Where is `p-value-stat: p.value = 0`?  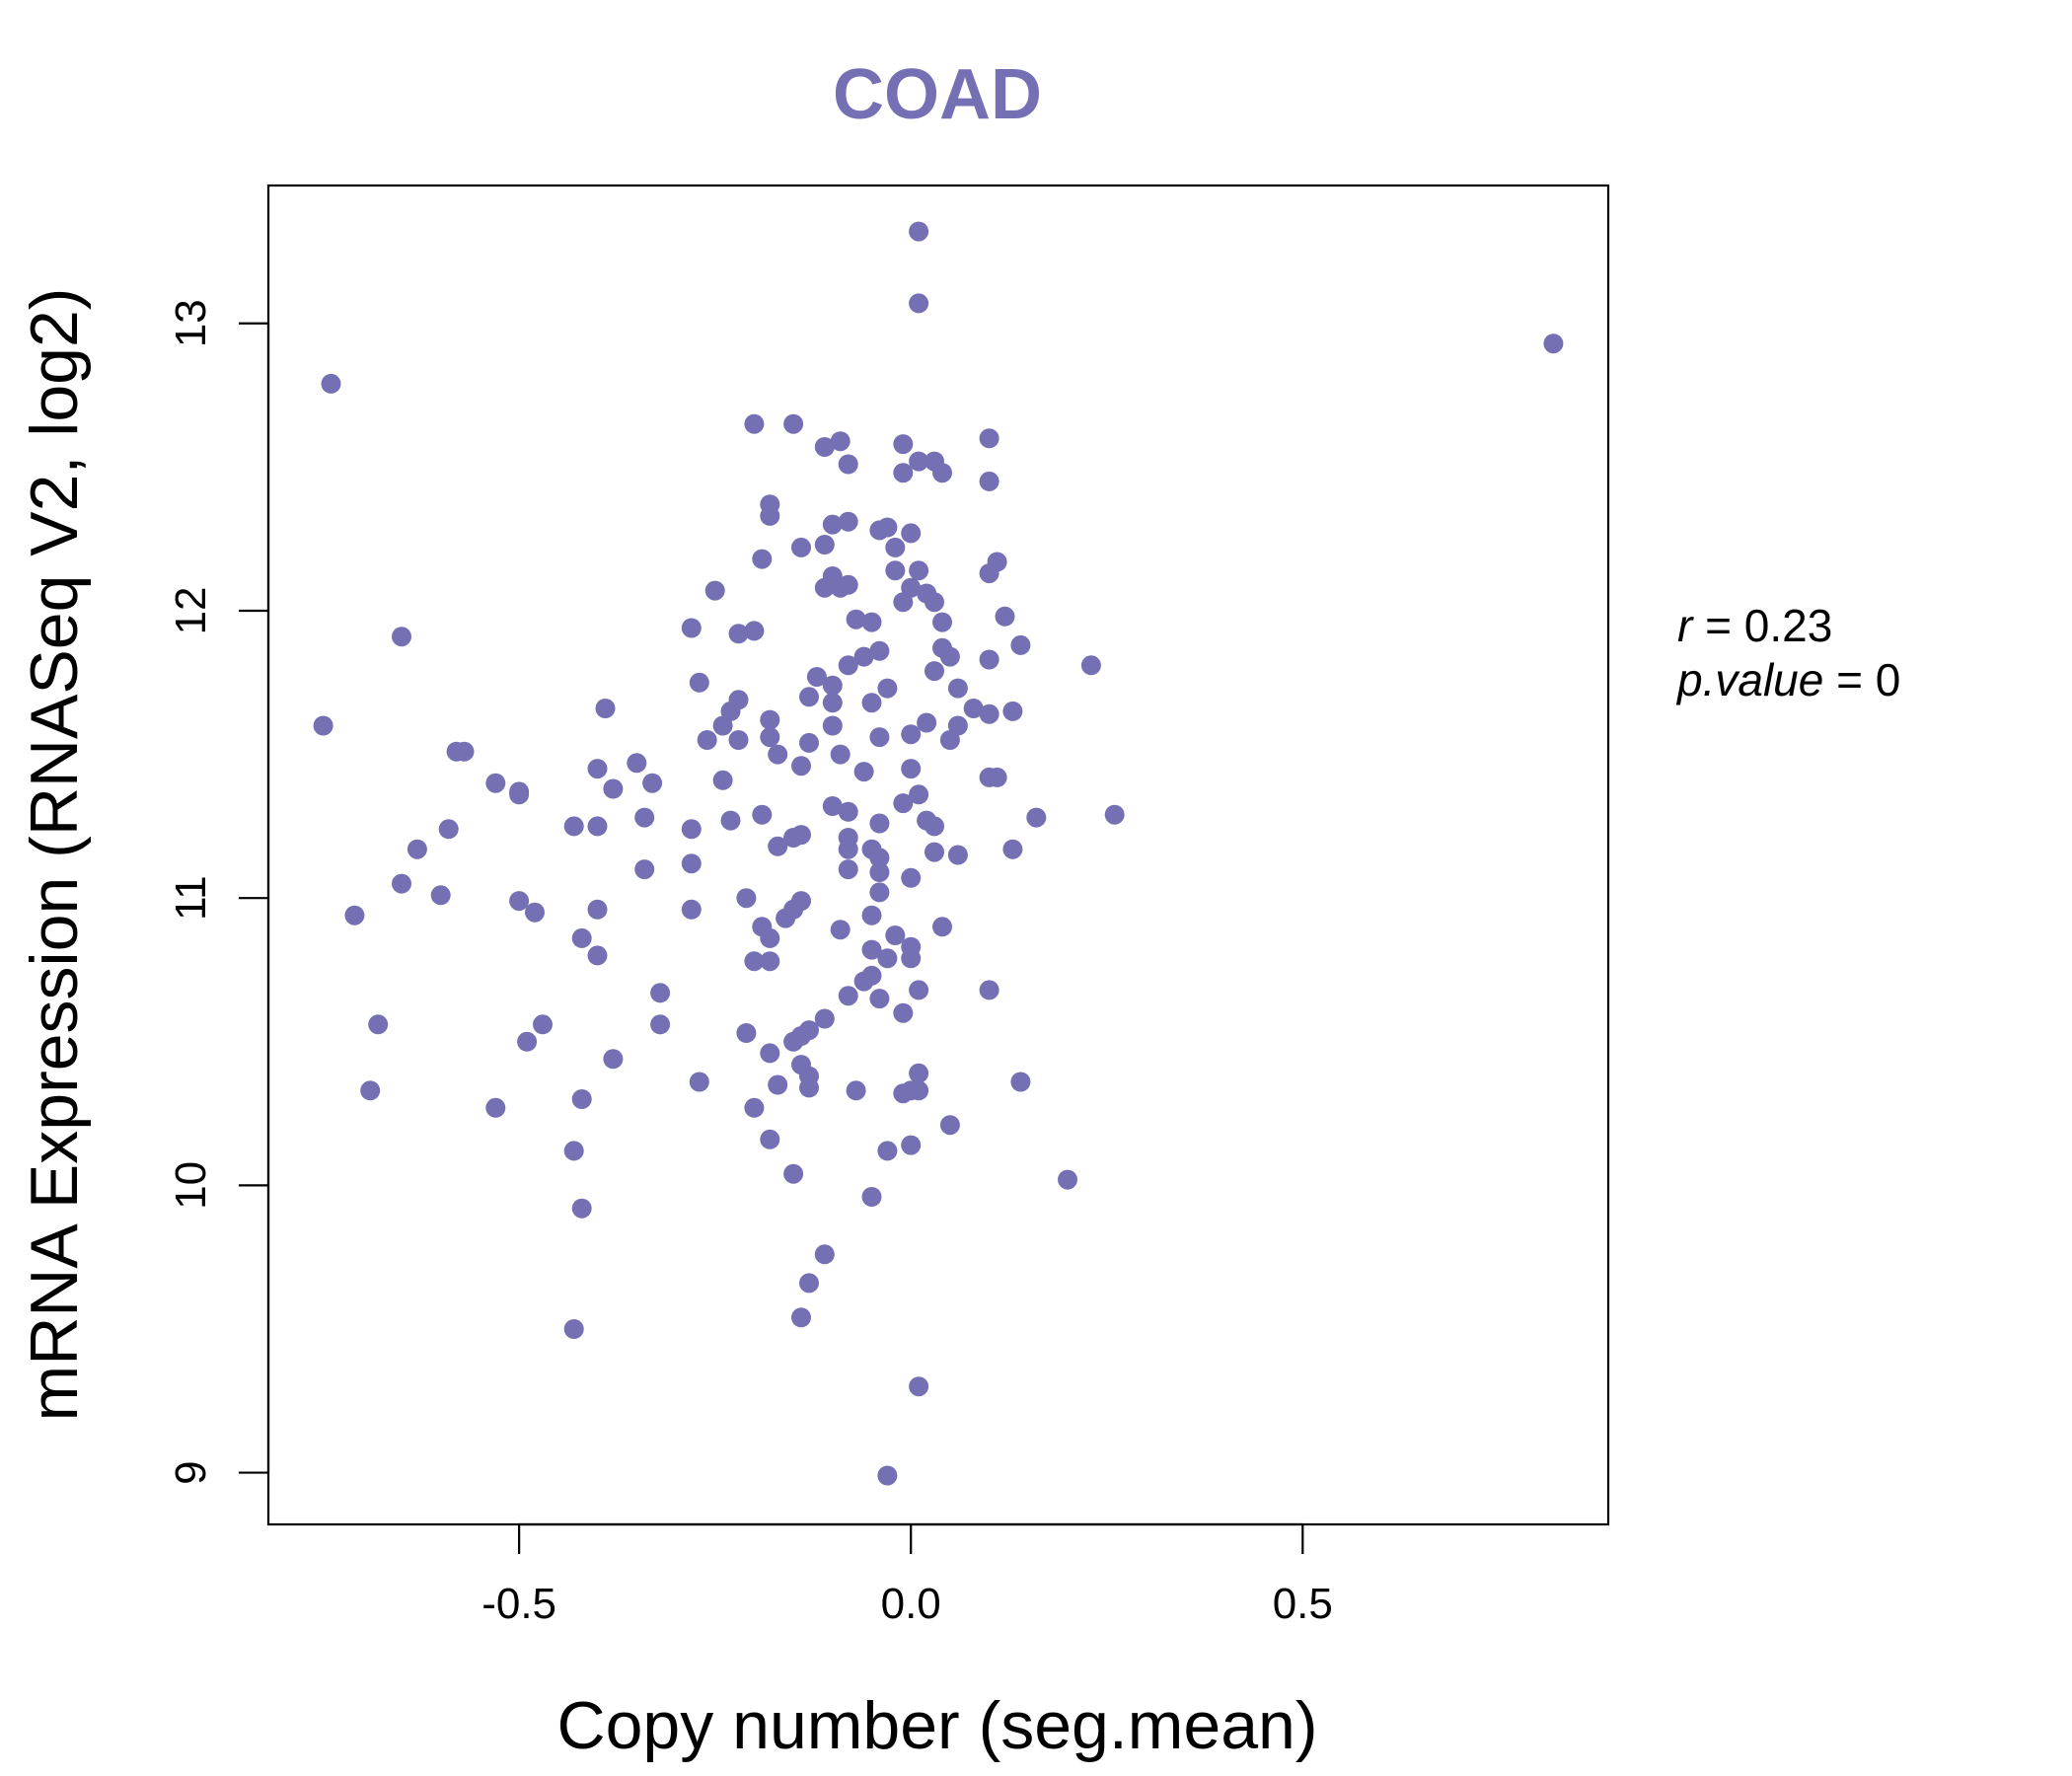 p-value-stat: p.value = 0 is located at coordinates (1788, 680).